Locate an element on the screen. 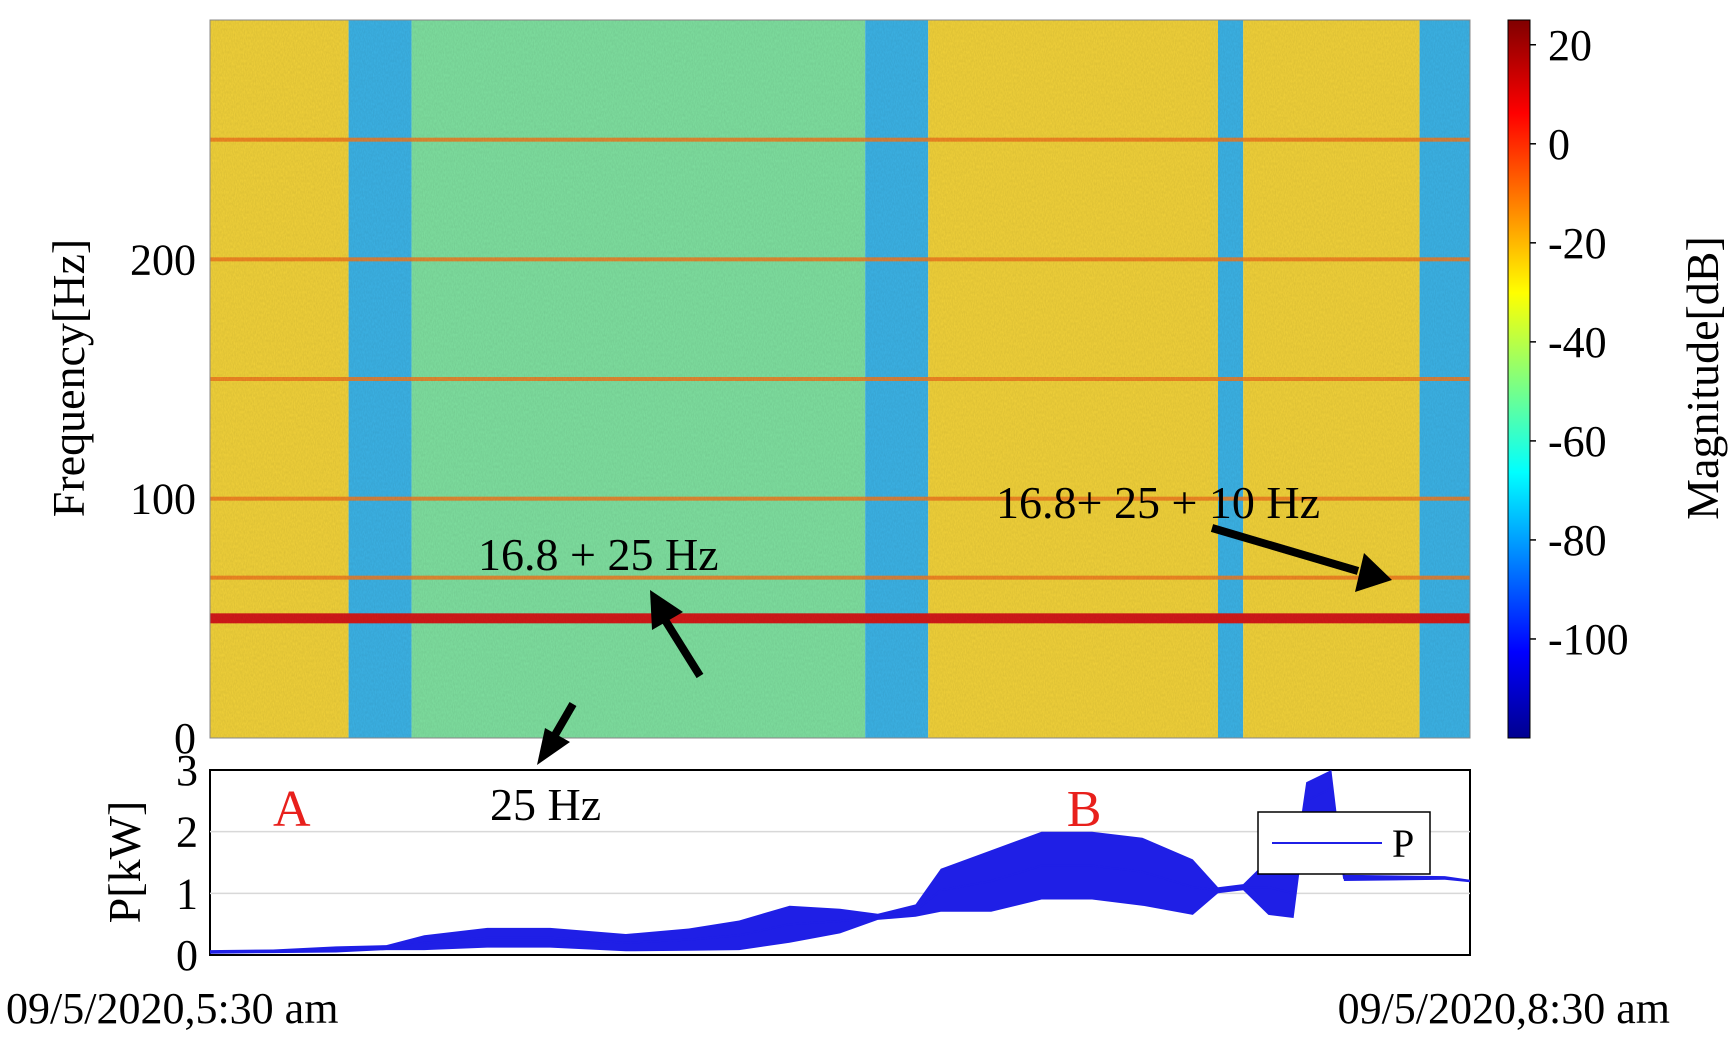 The image size is (1728, 1041). power-y-tick-1: 1 is located at coordinates (187, 893).